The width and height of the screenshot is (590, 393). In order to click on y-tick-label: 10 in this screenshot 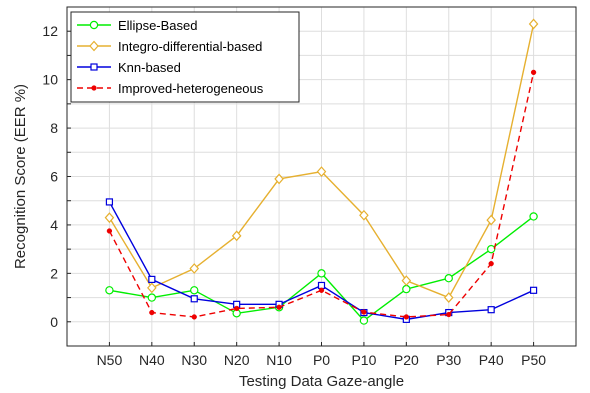, I will do `click(50, 80)`.